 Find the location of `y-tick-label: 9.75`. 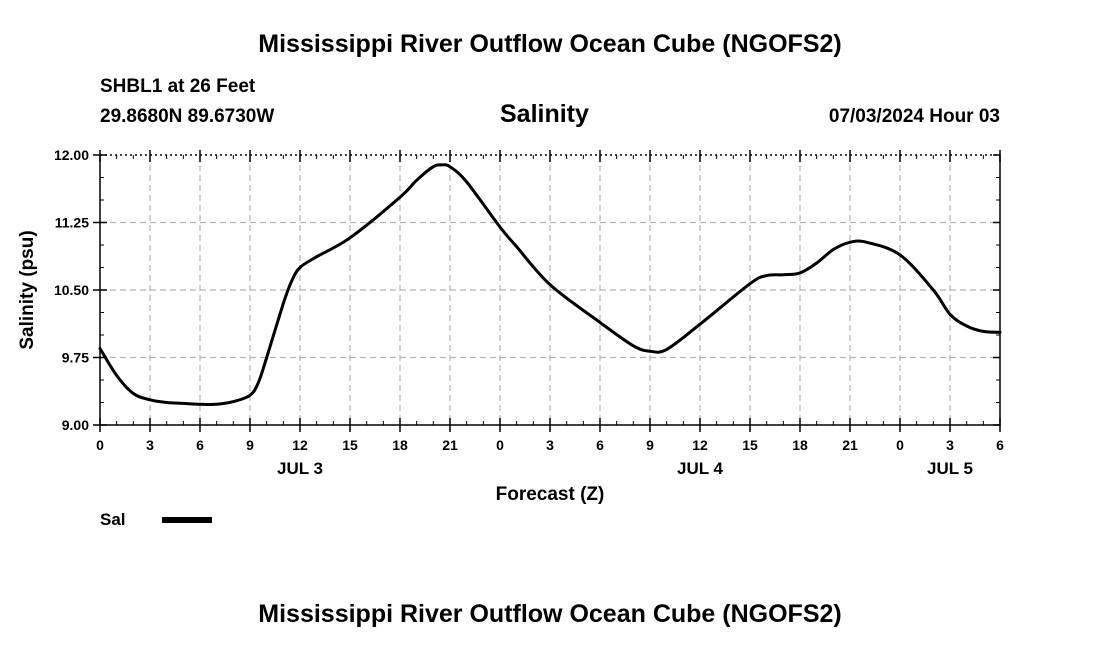

y-tick-label: 9.75 is located at coordinates (75, 358).